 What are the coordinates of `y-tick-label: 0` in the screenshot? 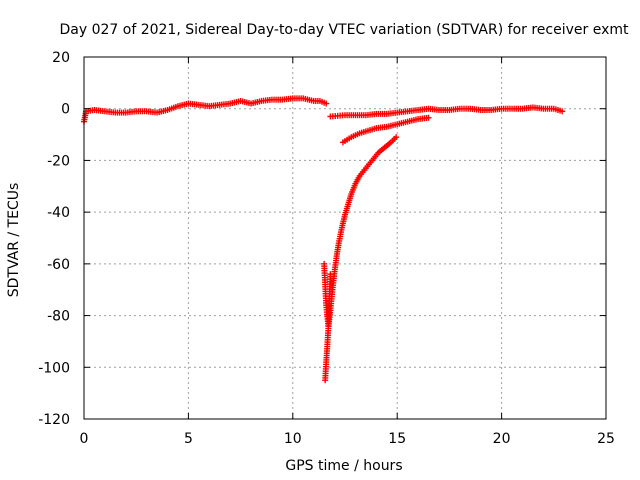 It's located at (65, 110).